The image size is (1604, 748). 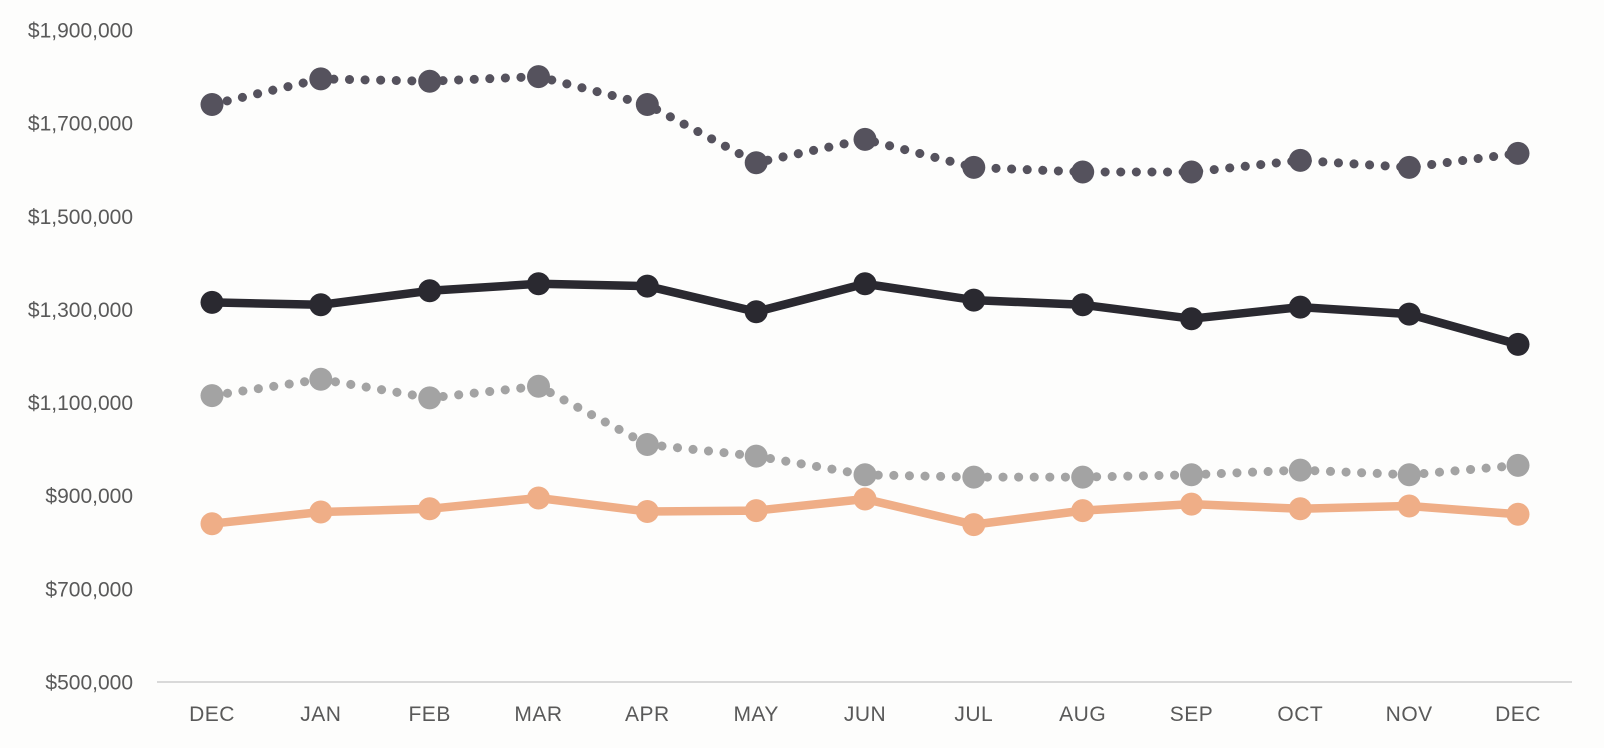 I want to click on x-tick-label: APR, so click(x=647, y=714).